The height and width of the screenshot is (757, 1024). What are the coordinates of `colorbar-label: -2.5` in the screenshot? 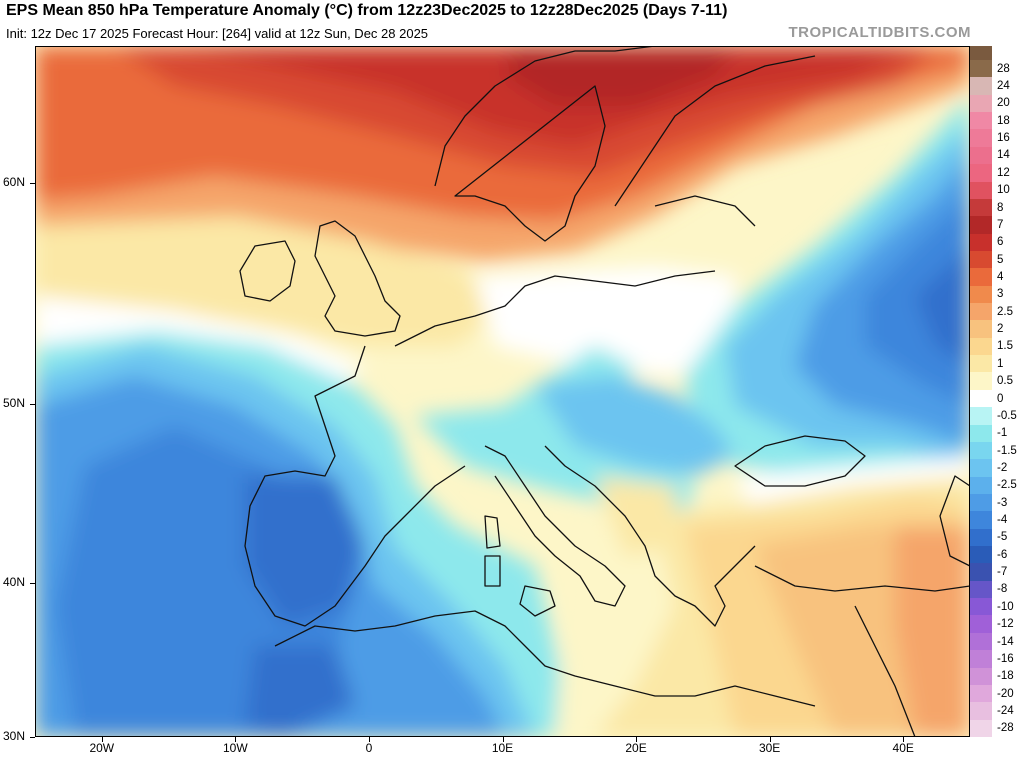 It's located at (1007, 485).